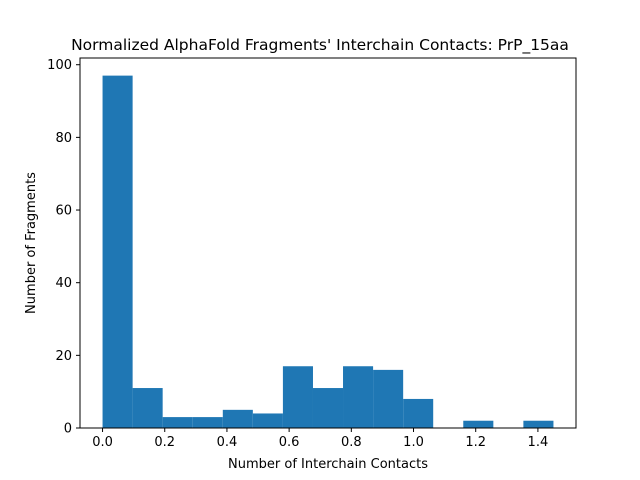  Describe the element at coordinates (538, 442) in the screenshot. I see `x-tick-label: 1.4` at that location.